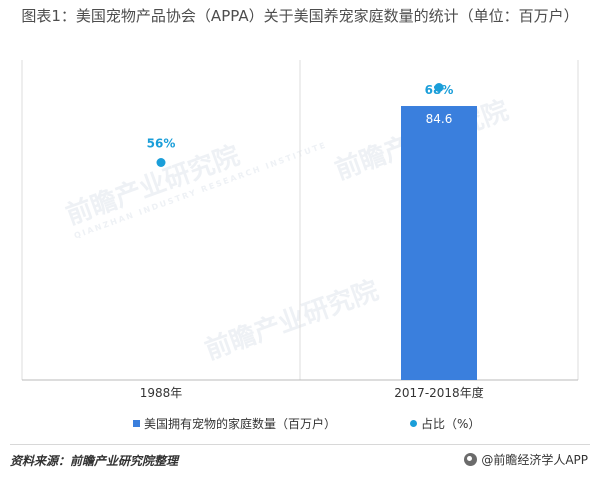 The height and width of the screenshot is (477, 600). Describe the element at coordinates (438, 392) in the screenshot. I see `x-tick-label: 2017-2018年度` at that location.